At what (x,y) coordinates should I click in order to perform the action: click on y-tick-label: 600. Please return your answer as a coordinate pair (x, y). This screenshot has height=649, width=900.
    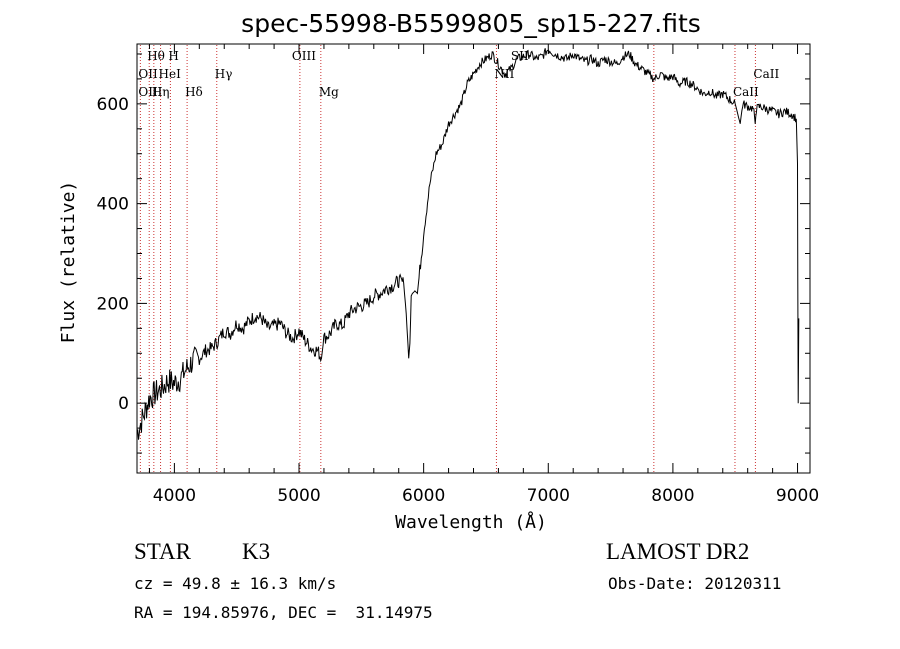
    Looking at the image, I should click on (113, 105).